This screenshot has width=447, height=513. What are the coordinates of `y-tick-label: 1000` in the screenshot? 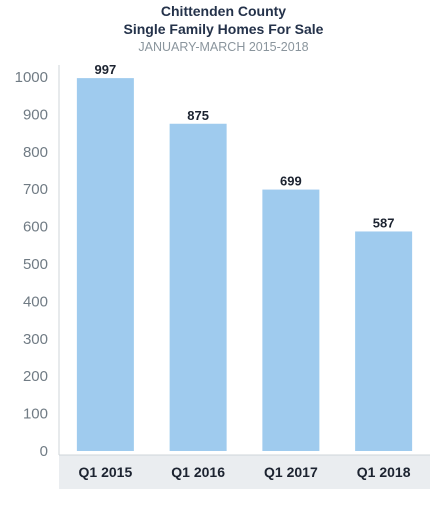 It's located at (31, 77).